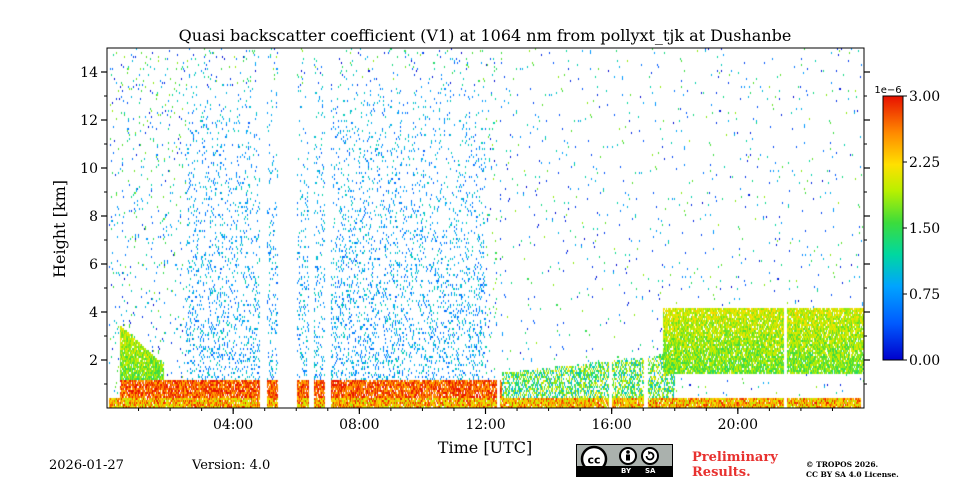 The height and width of the screenshot is (480, 960). I want to click on date-label: 2026-01-27, so click(86, 465).